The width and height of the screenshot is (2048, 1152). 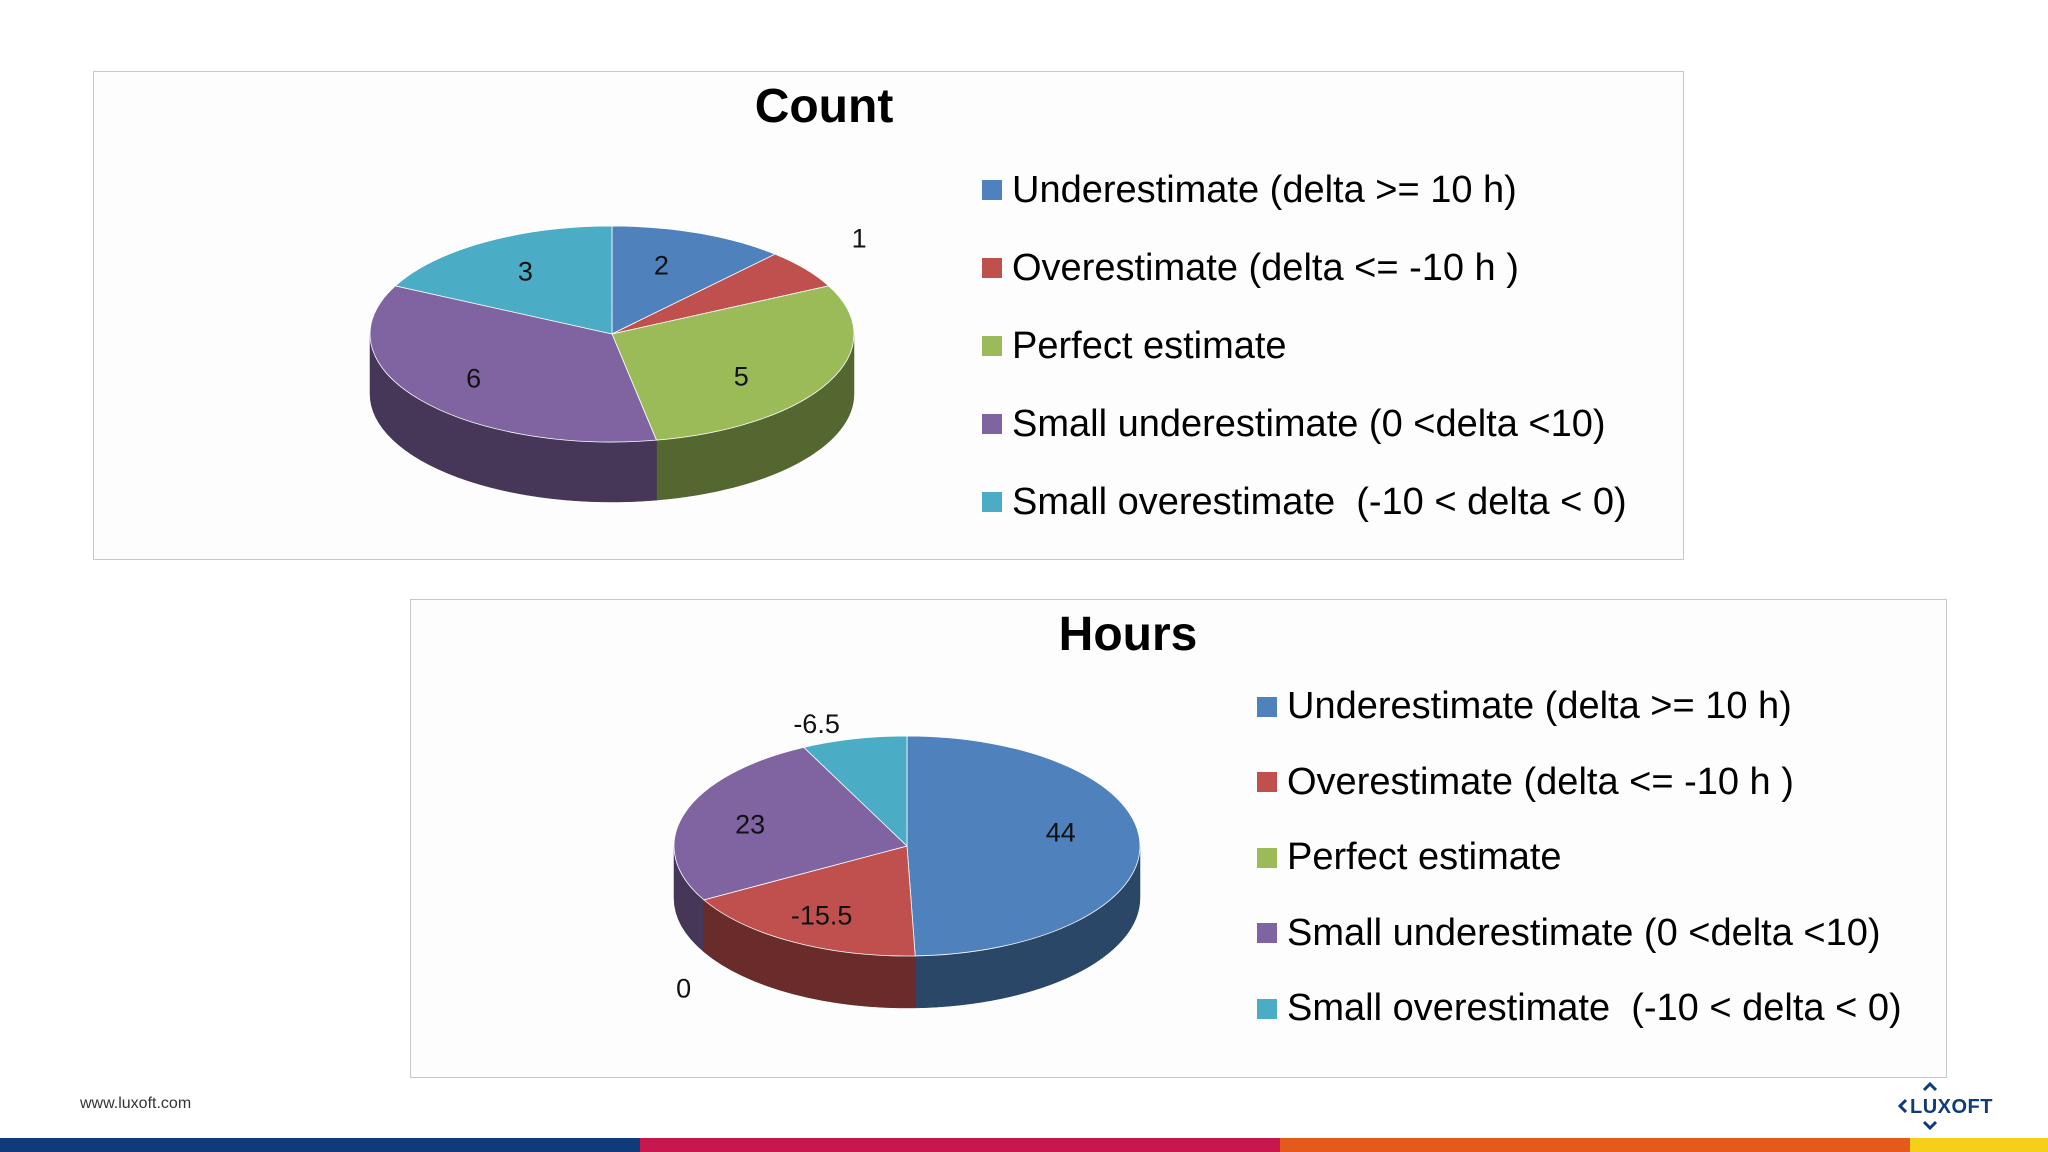 I want to click on hours-legend-underestimate: Underestimate (delta >= 10 h), so click(x=1579, y=707).